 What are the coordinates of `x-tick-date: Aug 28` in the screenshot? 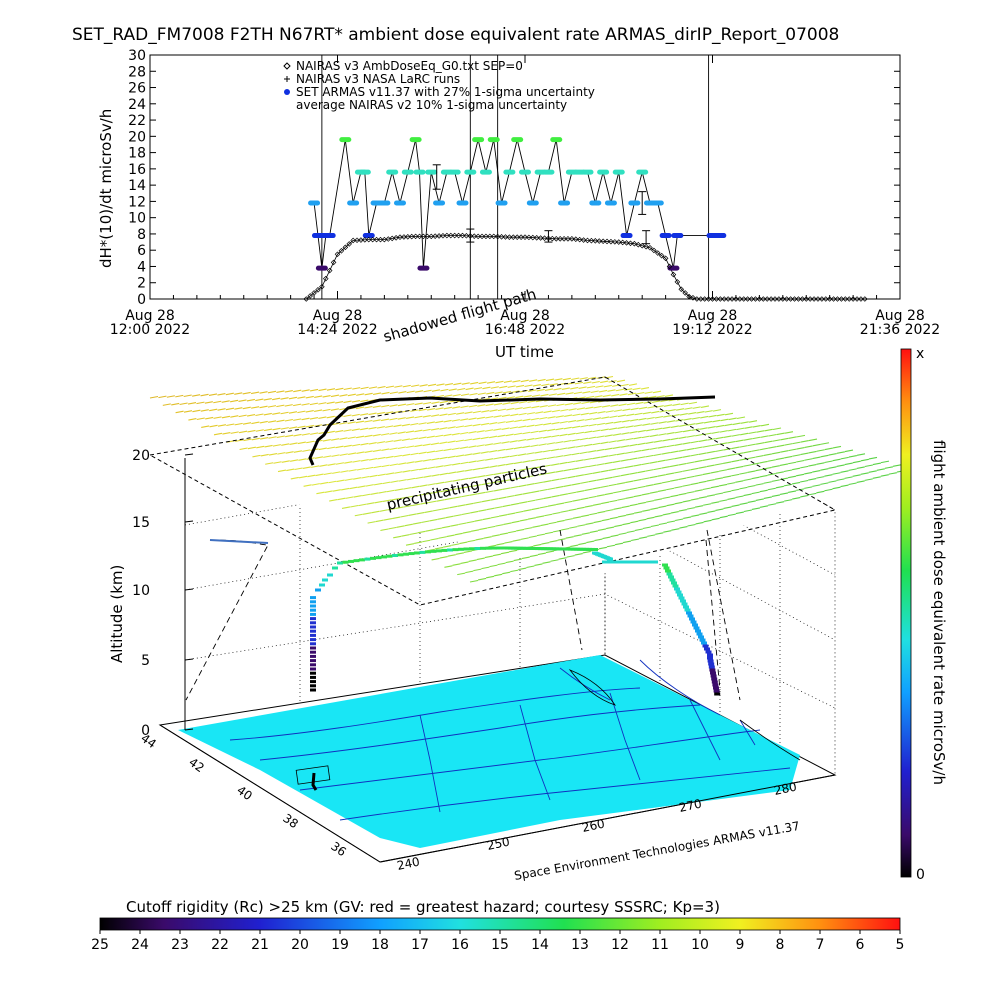 It's located at (900, 316).